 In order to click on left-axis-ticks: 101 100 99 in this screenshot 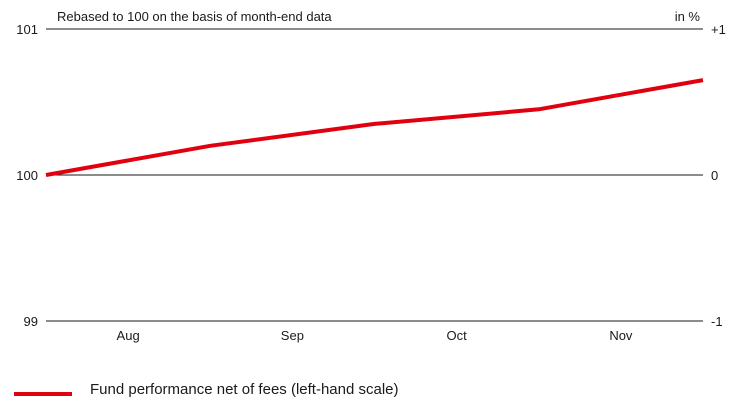, I will do `click(27, 175)`.